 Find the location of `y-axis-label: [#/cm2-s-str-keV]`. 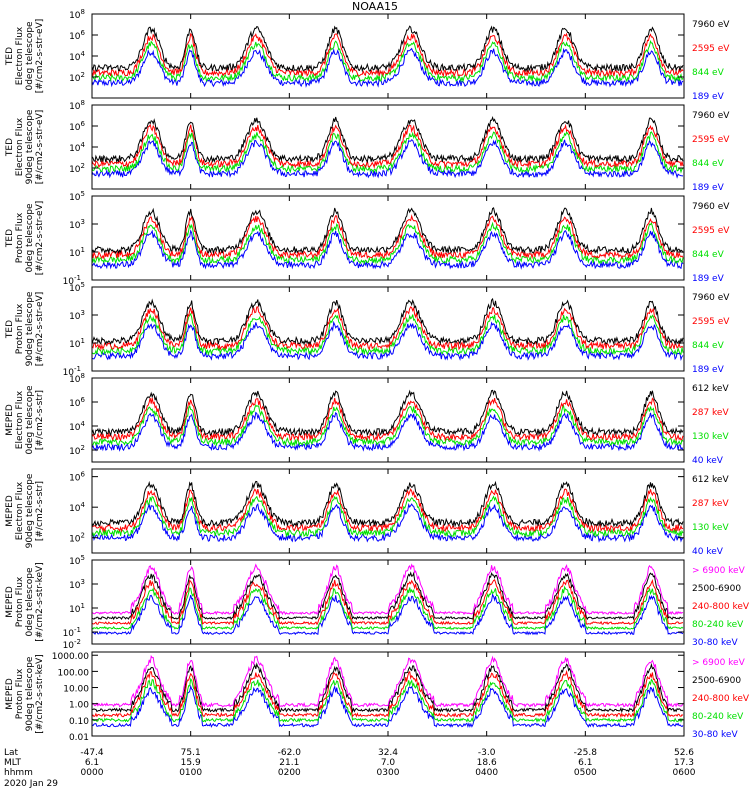

y-axis-label: [#/cm2-s-str-keV] is located at coordinates (40, 601).